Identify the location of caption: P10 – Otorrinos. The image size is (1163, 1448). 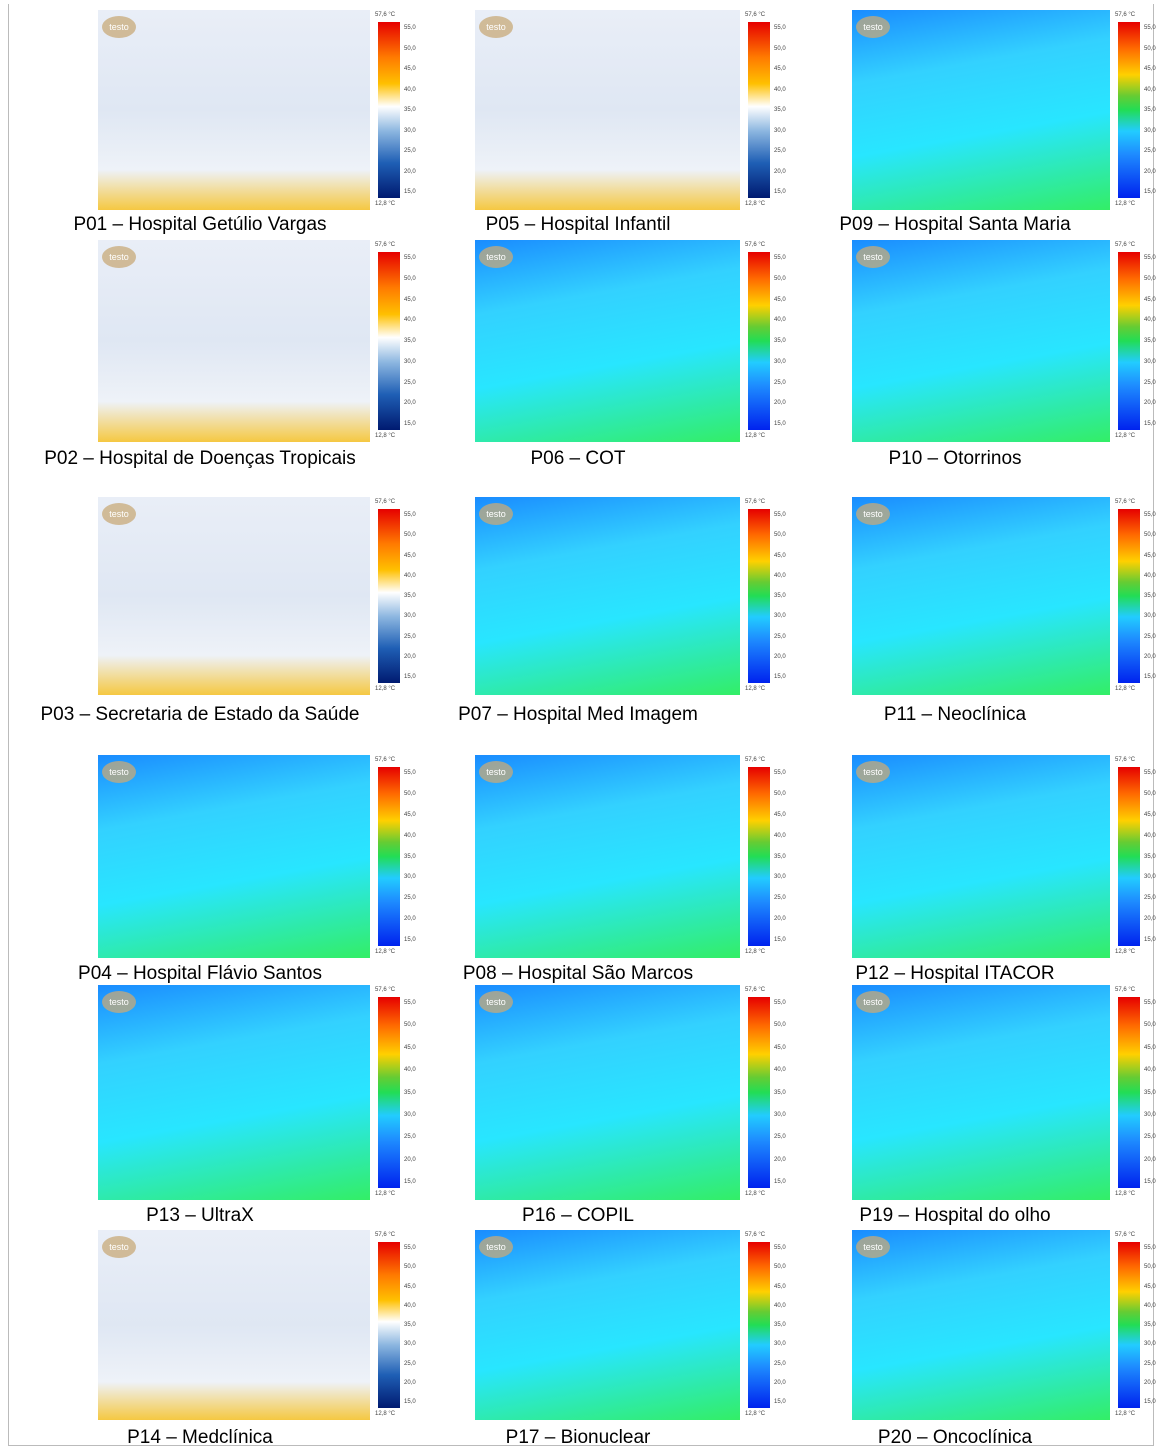
(955, 458).